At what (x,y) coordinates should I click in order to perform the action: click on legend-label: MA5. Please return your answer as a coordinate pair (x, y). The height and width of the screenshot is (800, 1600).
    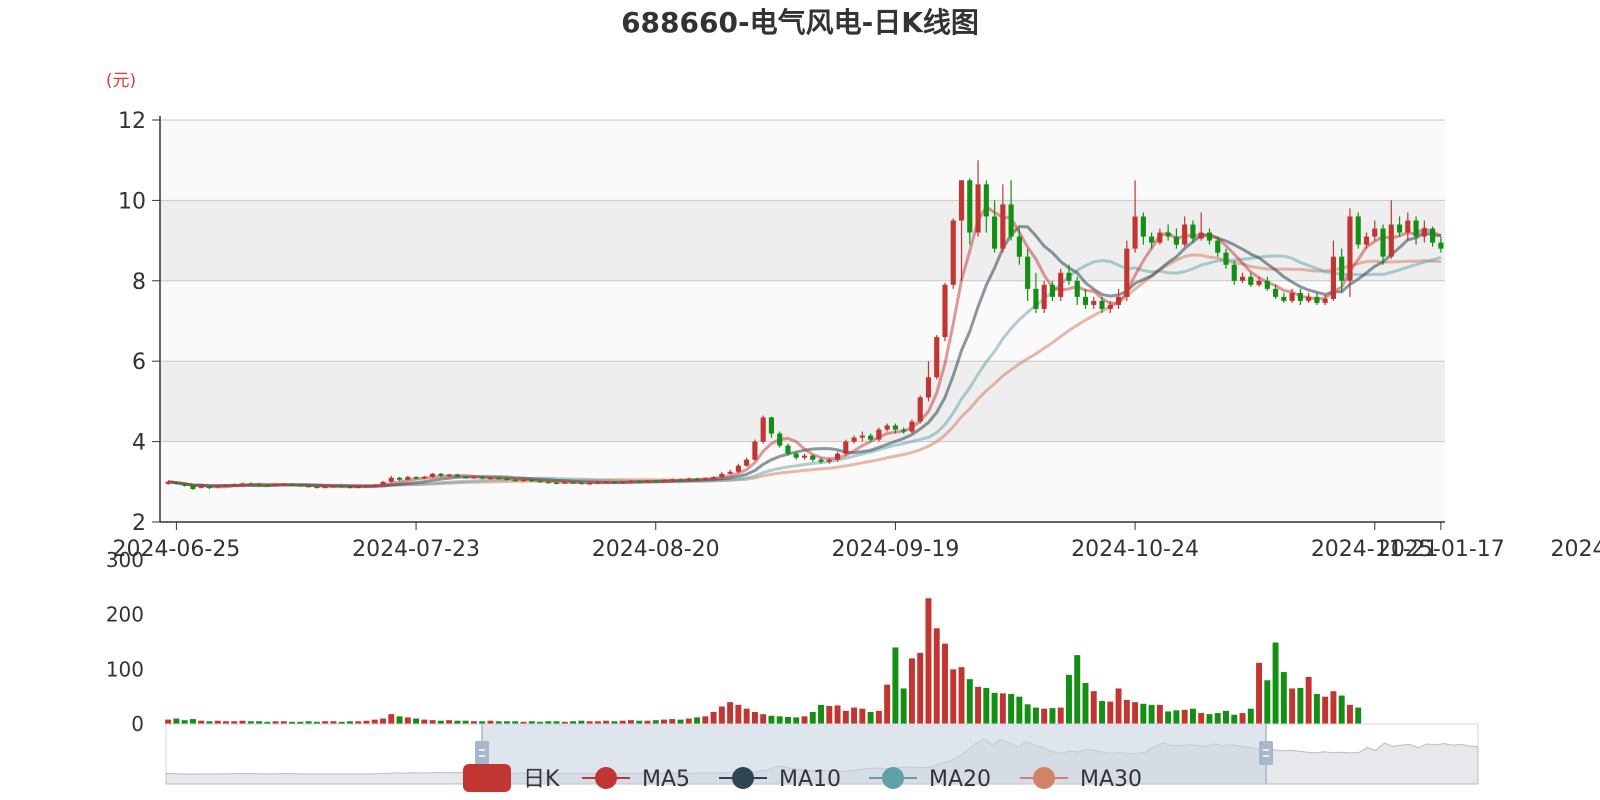
    Looking at the image, I should click on (666, 779).